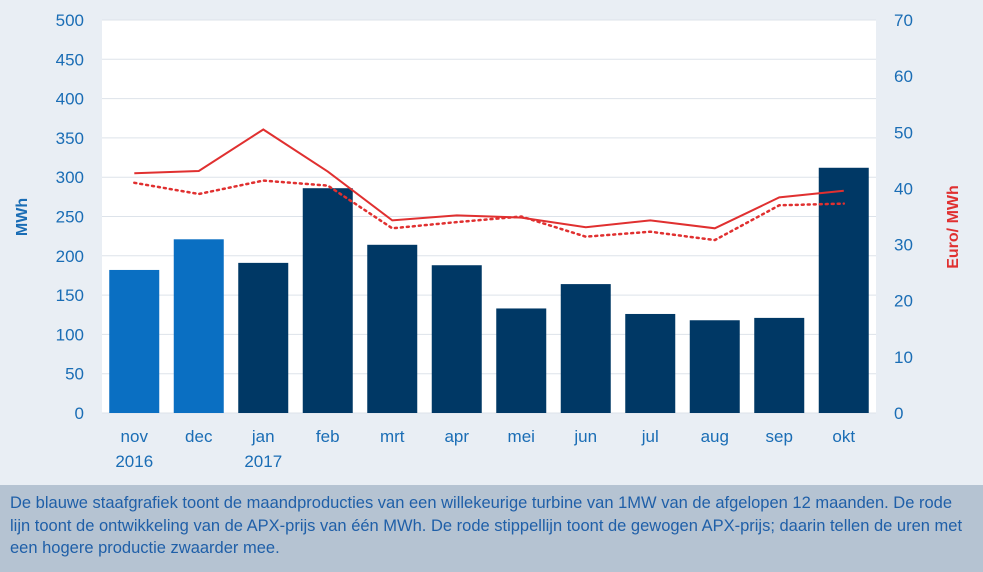 The width and height of the screenshot is (983, 572). Describe the element at coordinates (70, 177) in the screenshot. I see `y-left-tick-label: 300` at that location.